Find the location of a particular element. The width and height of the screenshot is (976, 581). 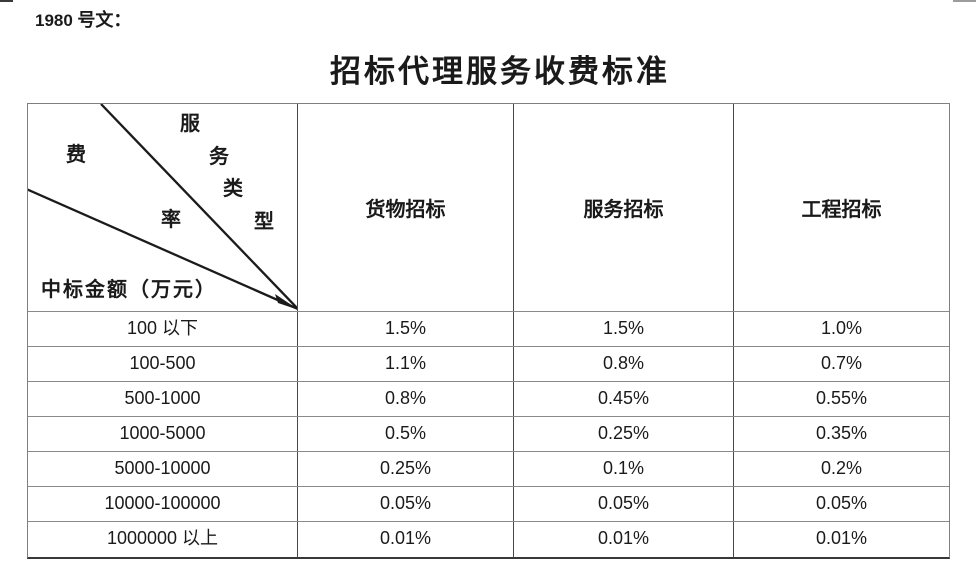

table-row: 5000-10000 0.25% 0.1% 0.2% is located at coordinates (488, 469).